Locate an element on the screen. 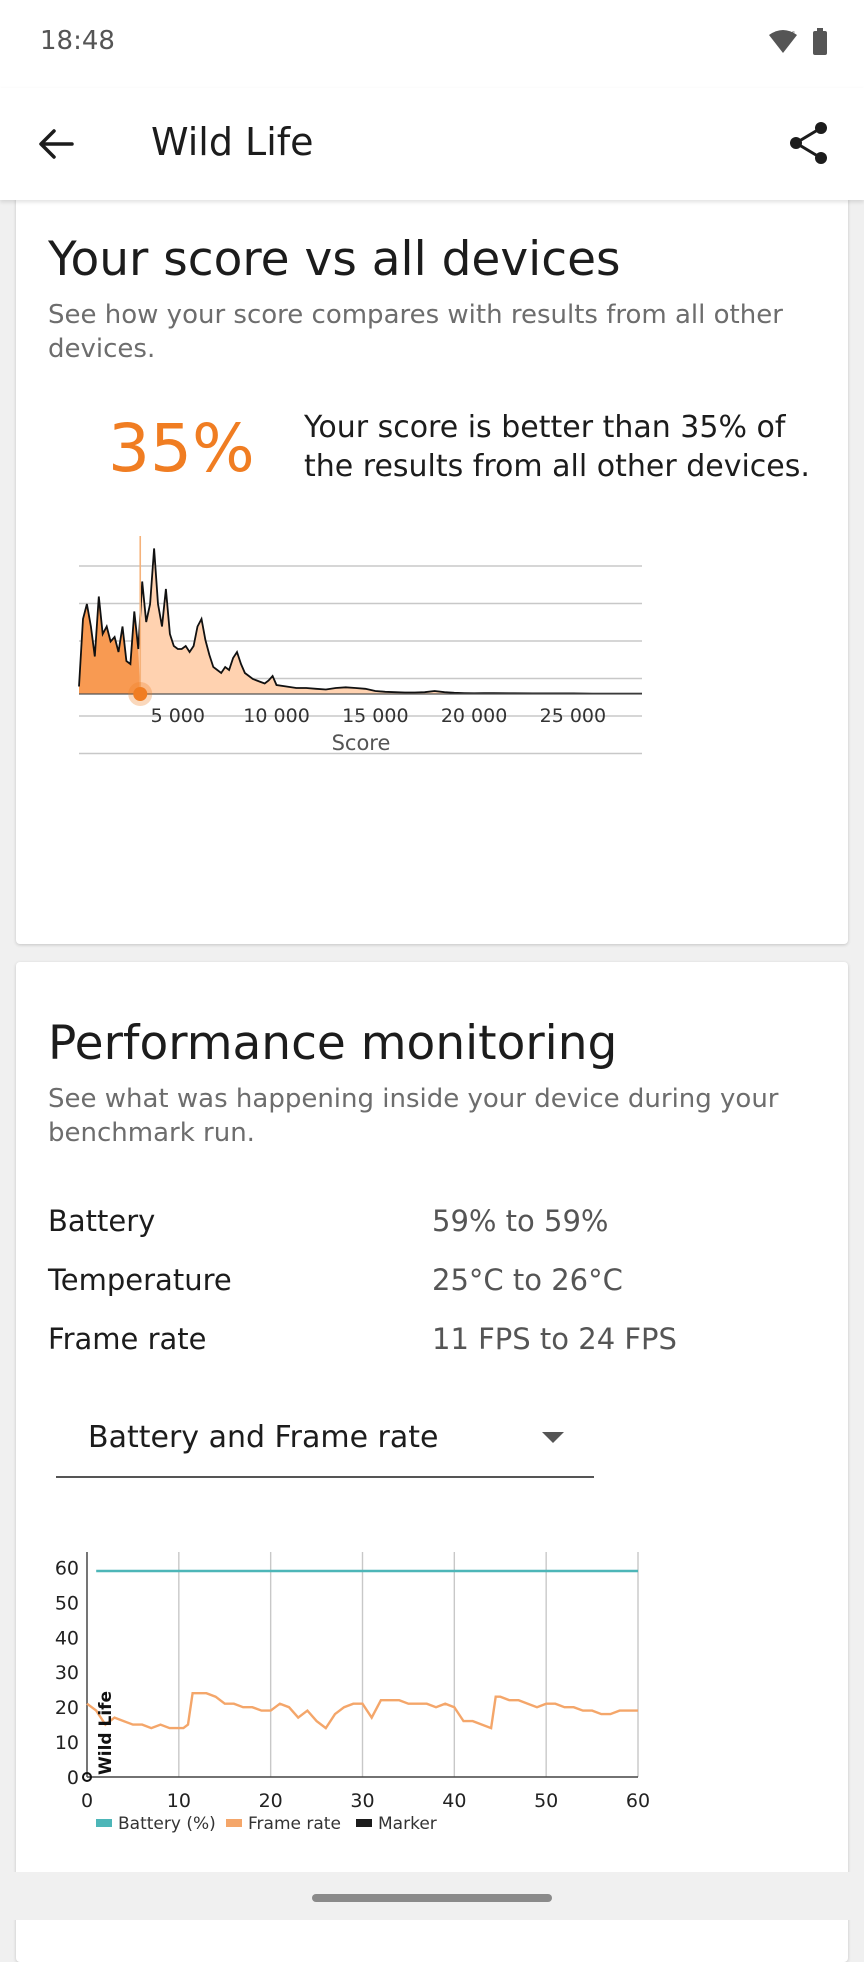 Image resolution: width=864 pixels, height=1962 pixels. navigation-bar is located at coordinates (432, 1896).